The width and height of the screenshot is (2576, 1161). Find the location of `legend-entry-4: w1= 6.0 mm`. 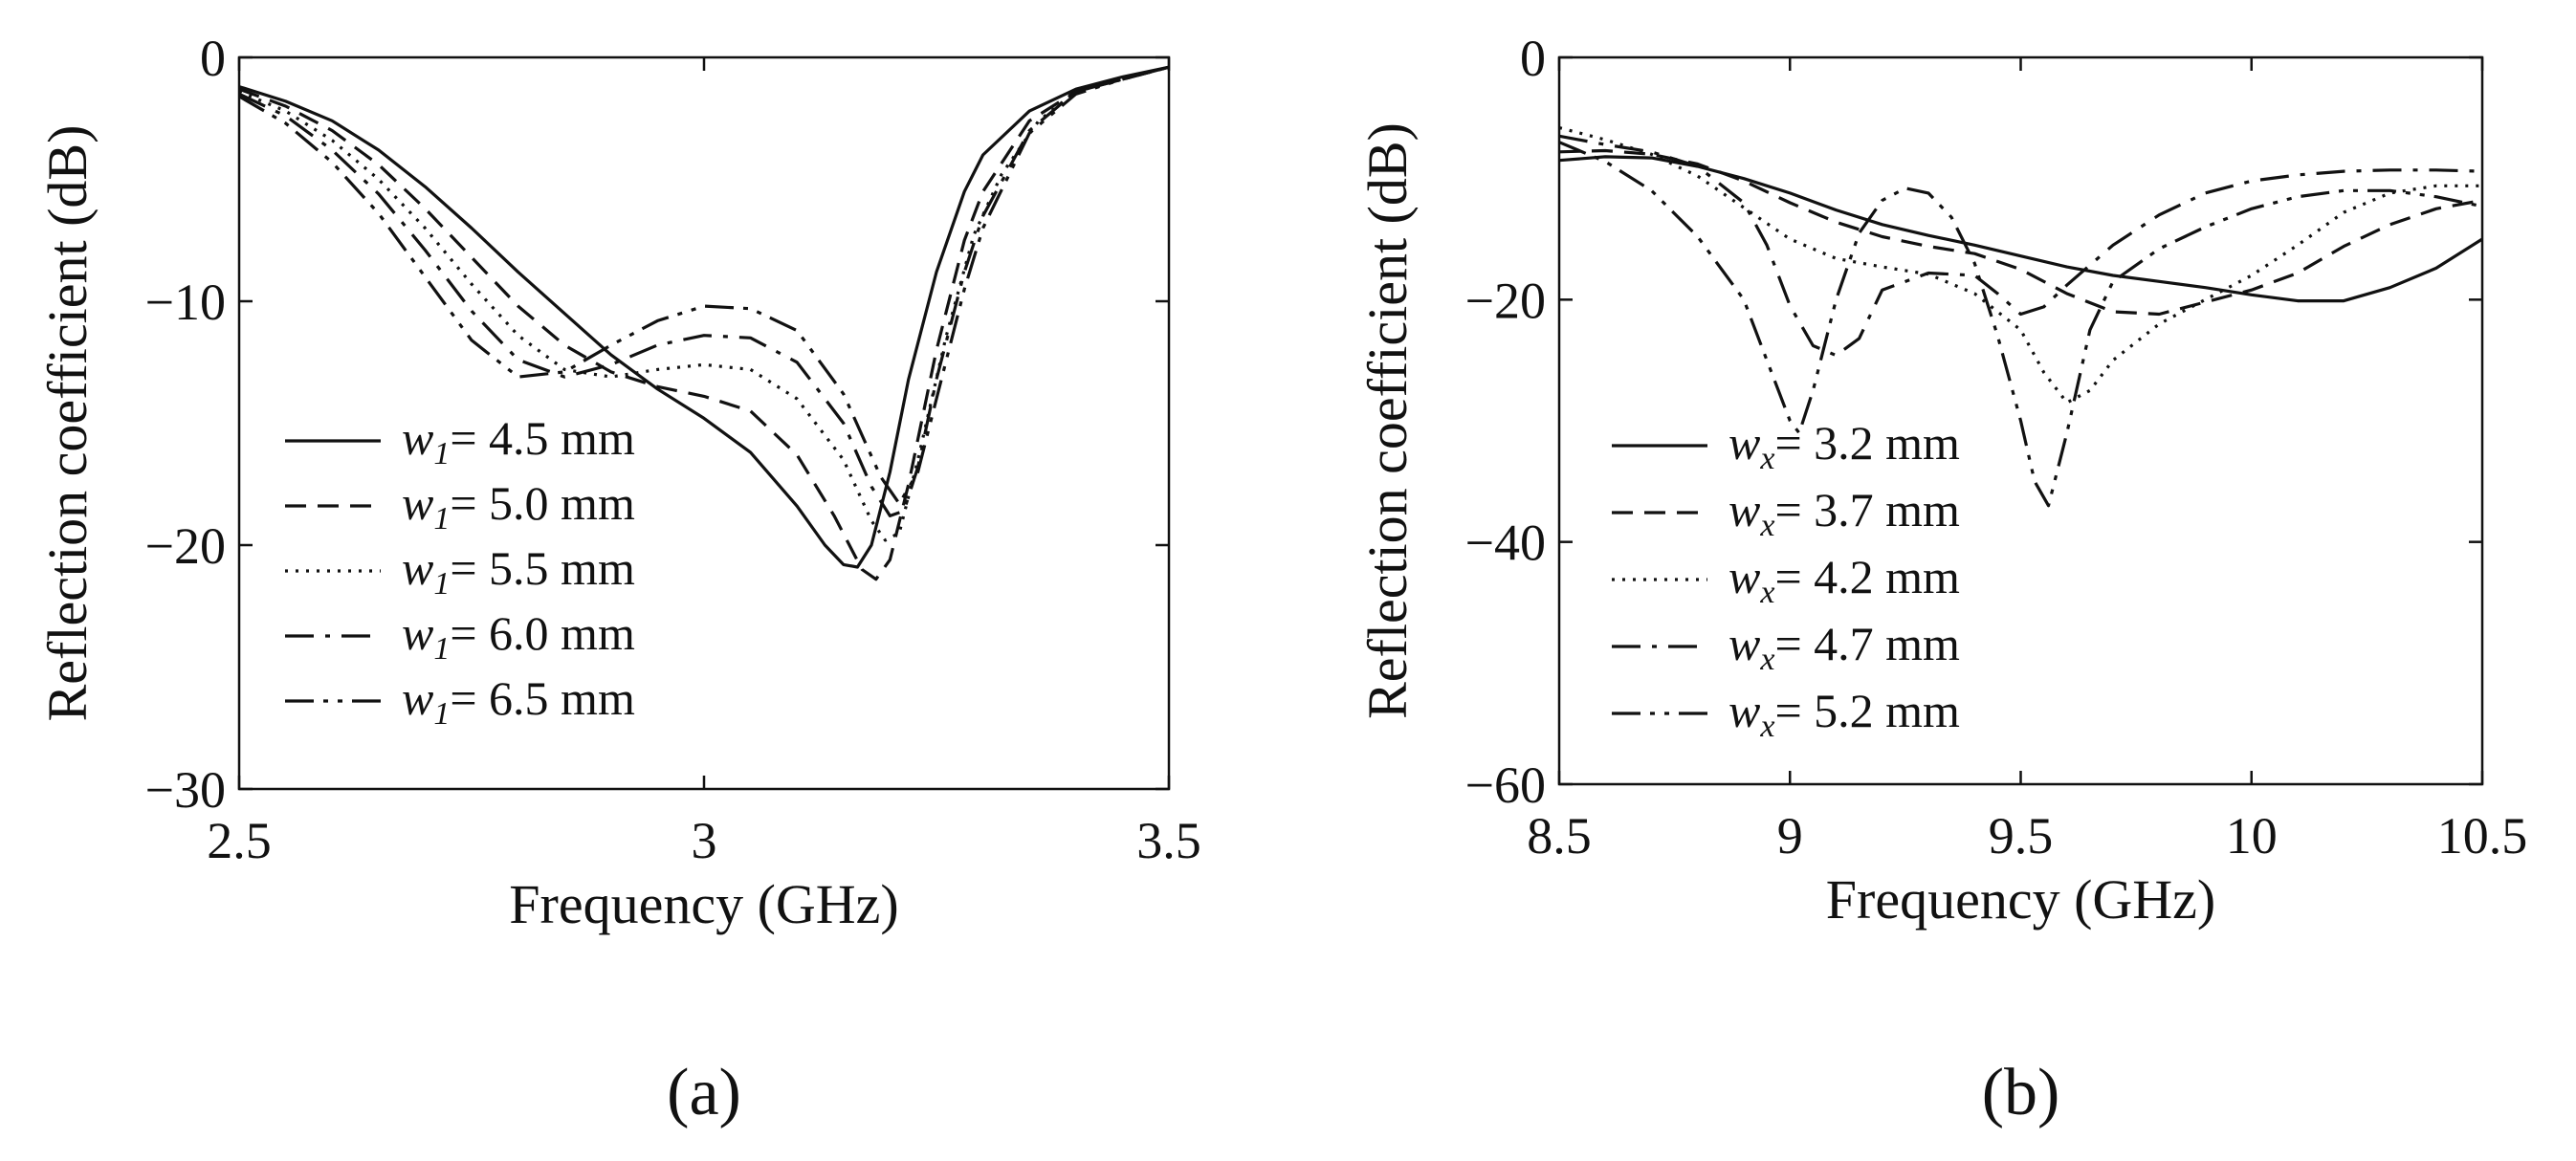

legend-entry-4: w1= 6.0 mm is located at coordinates (518, 636).